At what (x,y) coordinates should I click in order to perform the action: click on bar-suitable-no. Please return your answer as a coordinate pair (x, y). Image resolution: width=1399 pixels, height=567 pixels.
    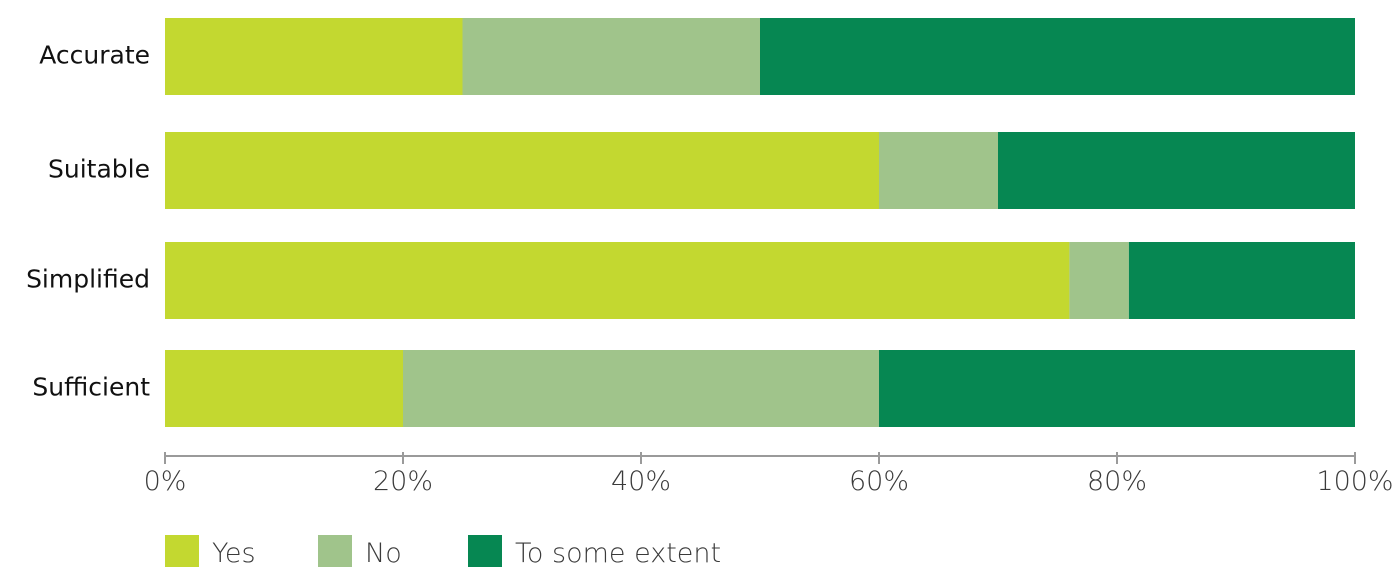
    Looking at the image, I should click on (938, 170).